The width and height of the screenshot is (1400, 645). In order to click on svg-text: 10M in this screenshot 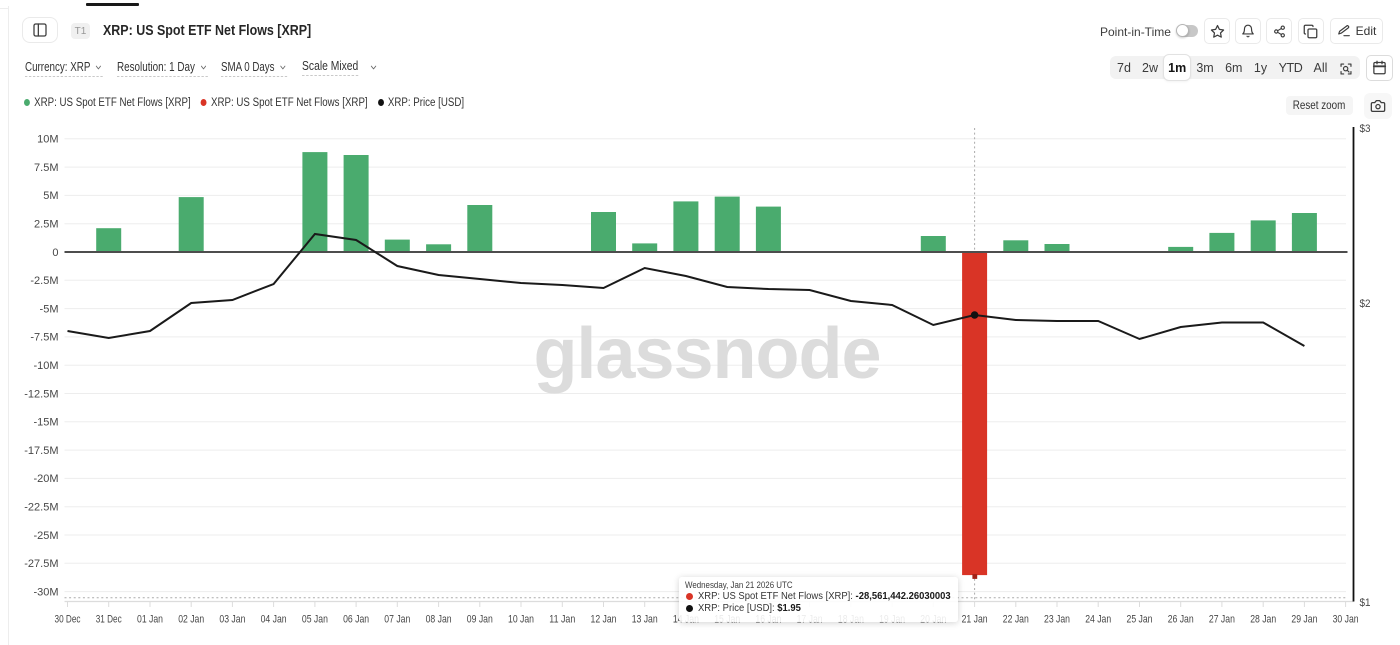, I will do `click(47, 140)`.